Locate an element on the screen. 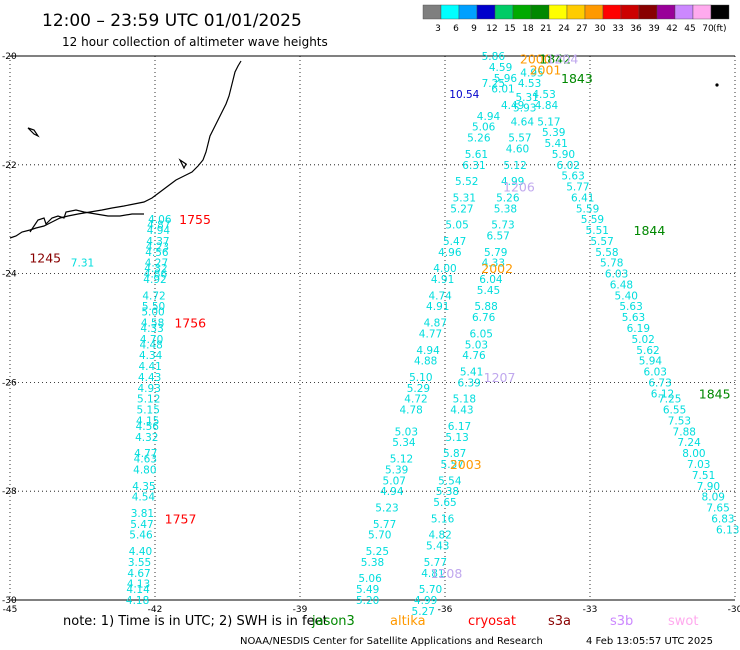 Image resolution: width=740 pixels, height=650 pixels. wave-height-value: 5.07 is located at coordinates (394, 481).